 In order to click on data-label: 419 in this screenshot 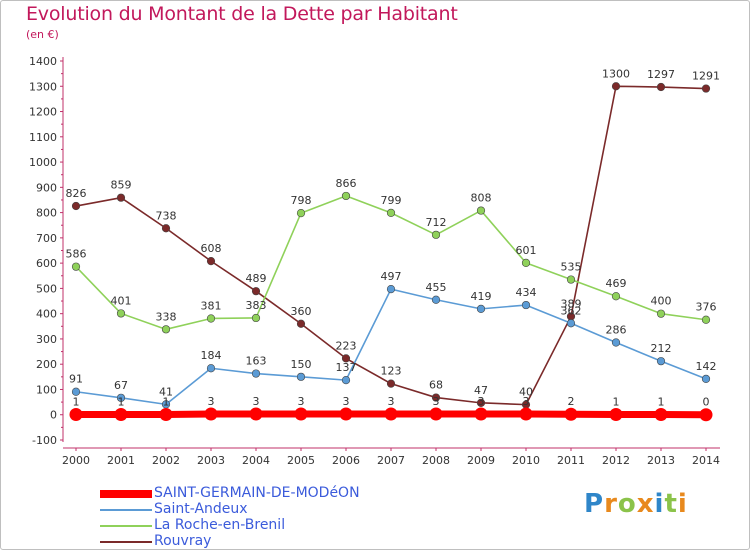, I will do `click(481, 296)`.